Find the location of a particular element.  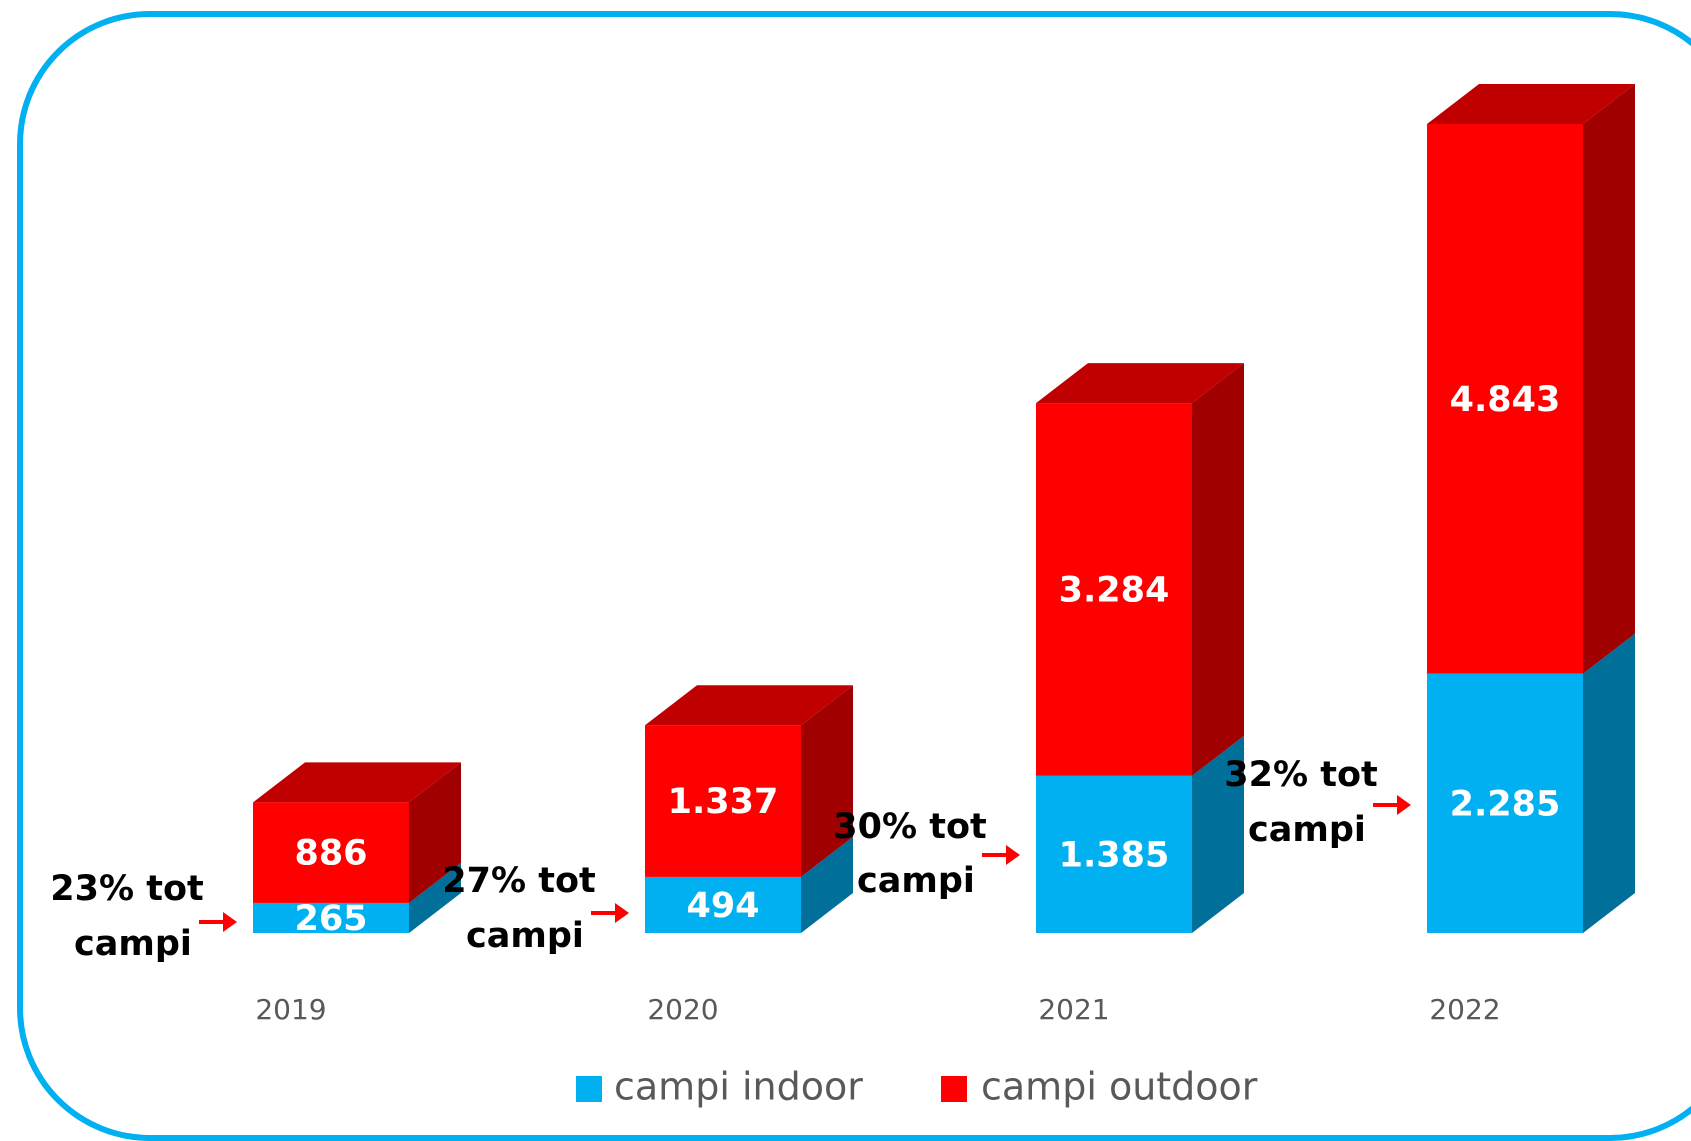

legend-label: campi outdoor is located at coordinates (1119, 1087).